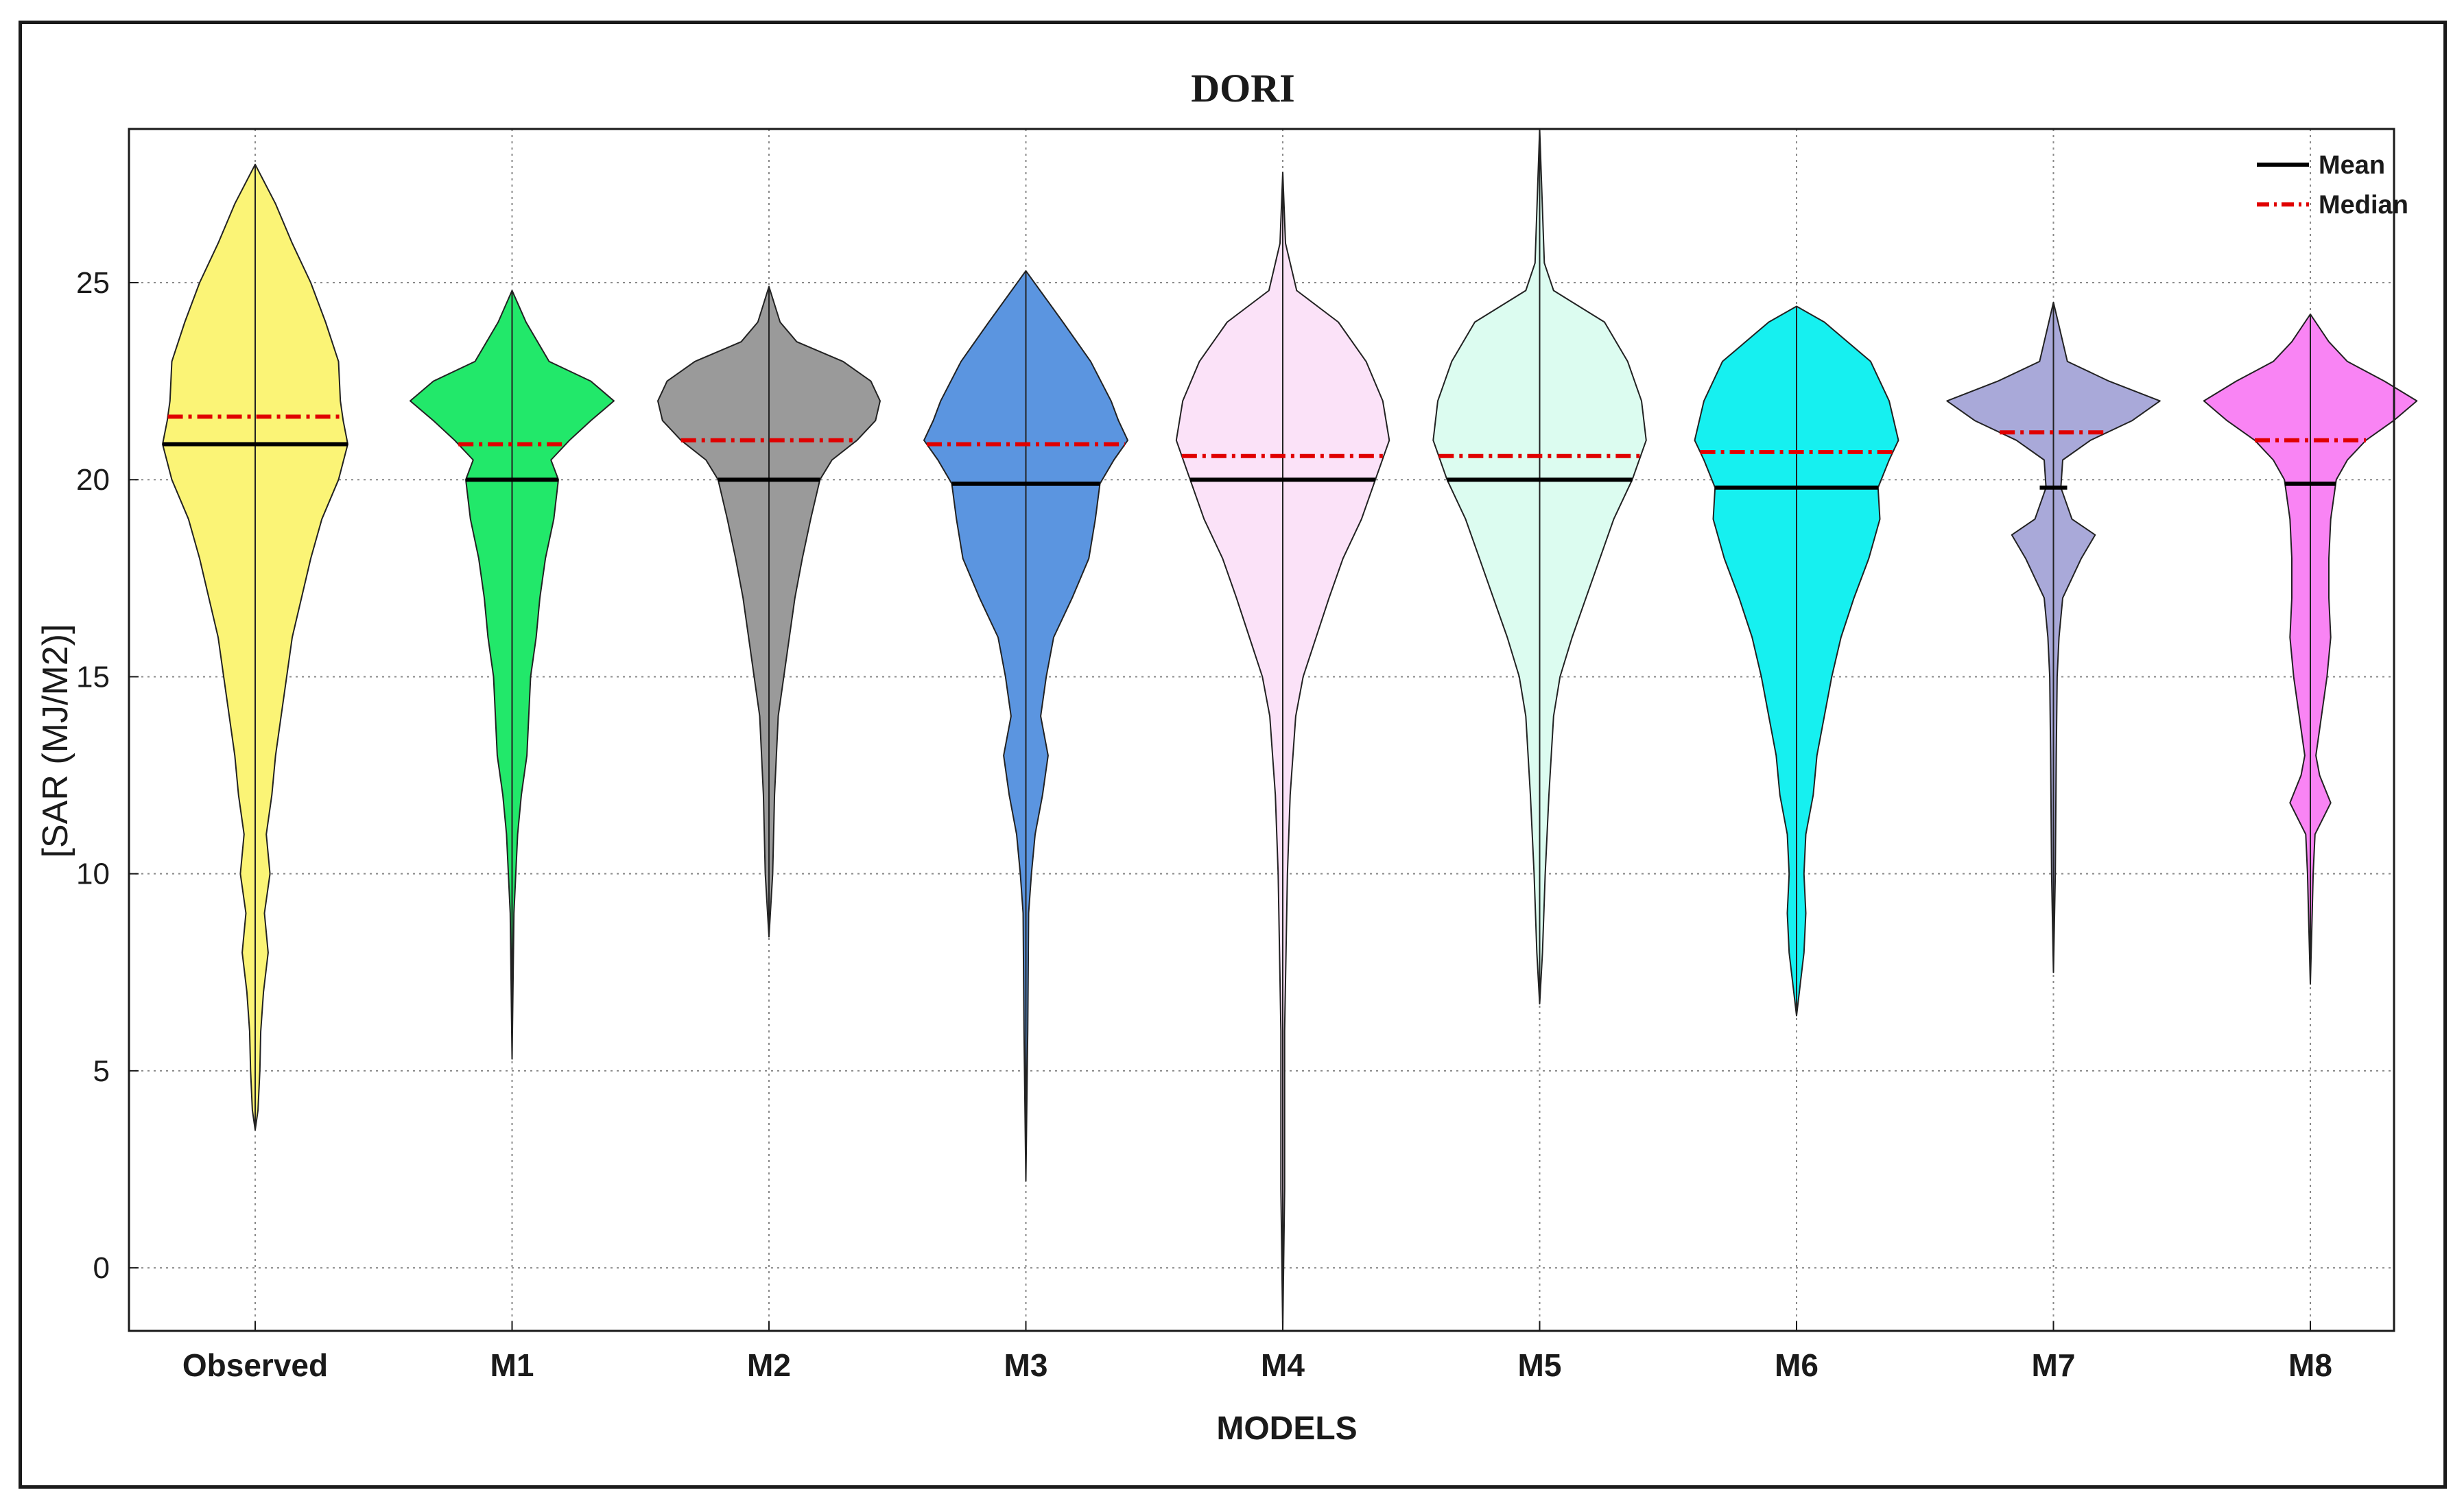  Describe the element at coordinates (93, 283) in the screenshot. I see `y-tick-label: 25` at that location.